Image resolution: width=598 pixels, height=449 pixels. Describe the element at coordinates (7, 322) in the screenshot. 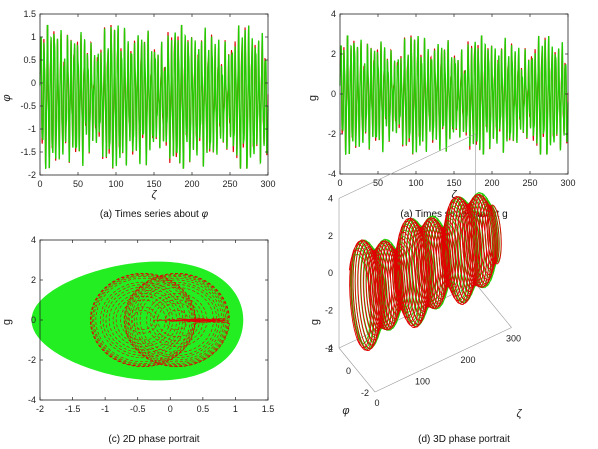

I see `panel-c-ylabel: g` at that location.